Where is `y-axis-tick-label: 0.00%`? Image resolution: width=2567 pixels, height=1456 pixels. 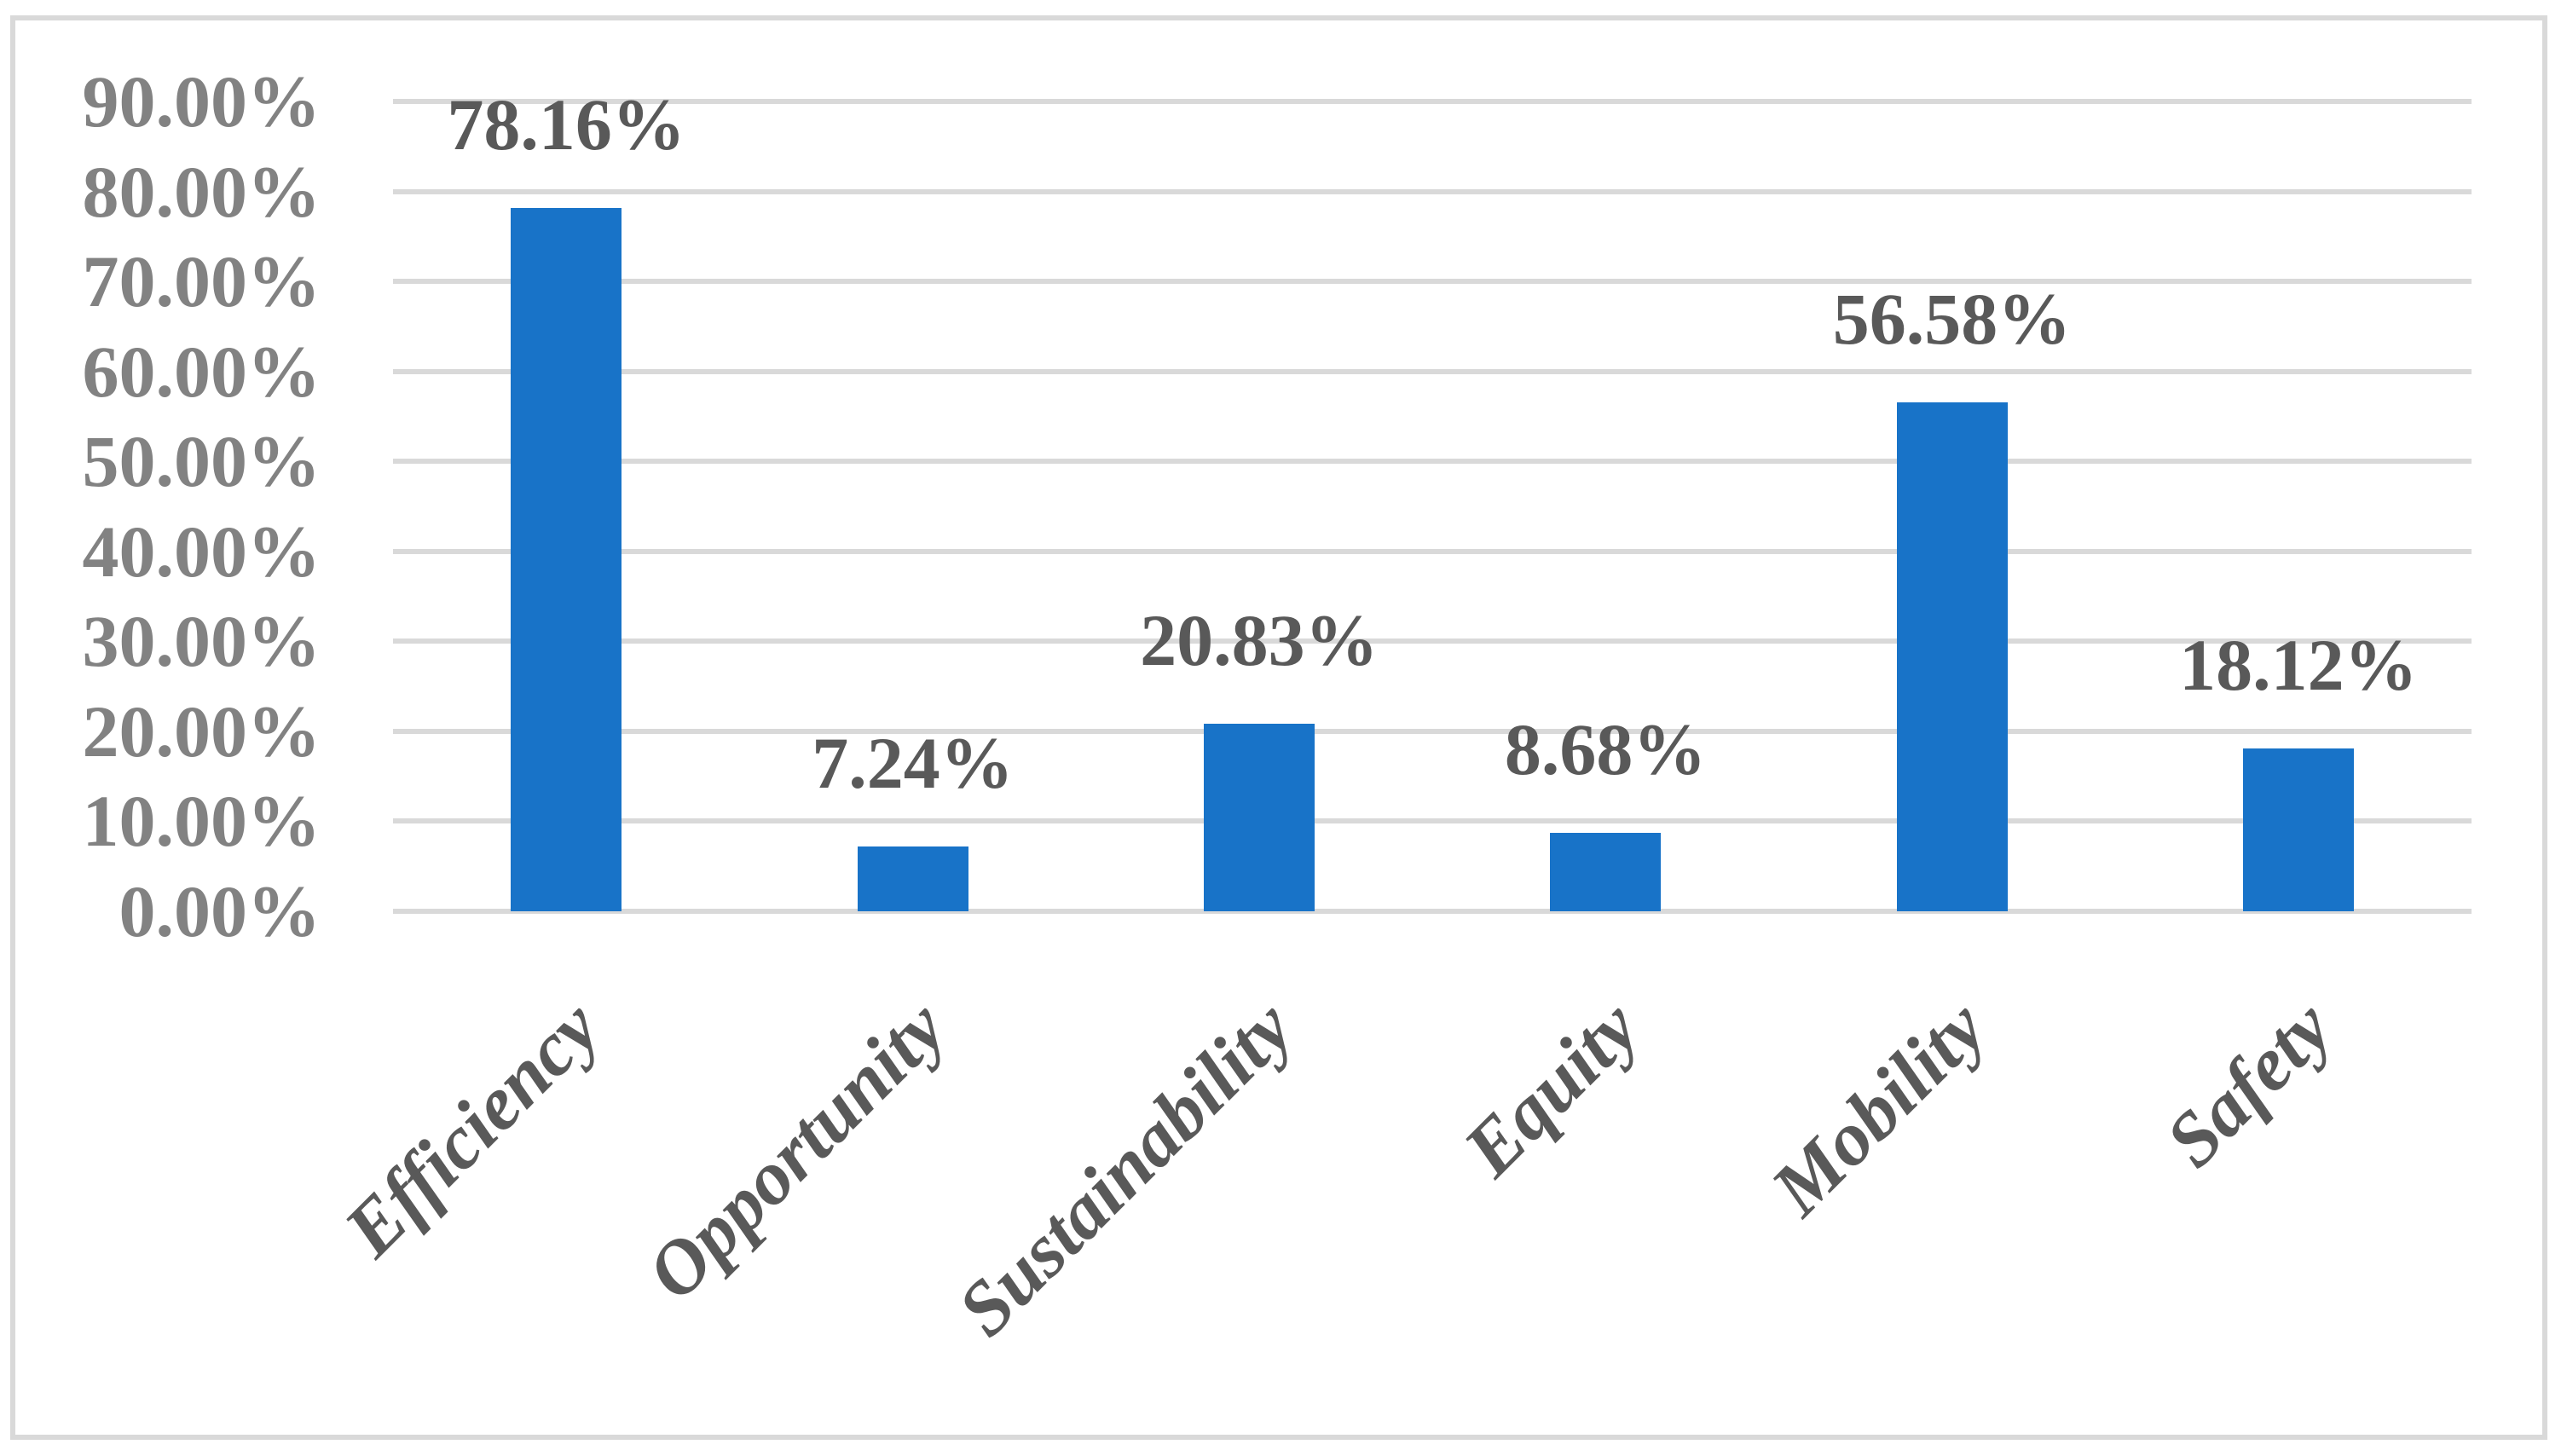 y-axis-tick-label: 0.00% is located at coordinates (220, 911).